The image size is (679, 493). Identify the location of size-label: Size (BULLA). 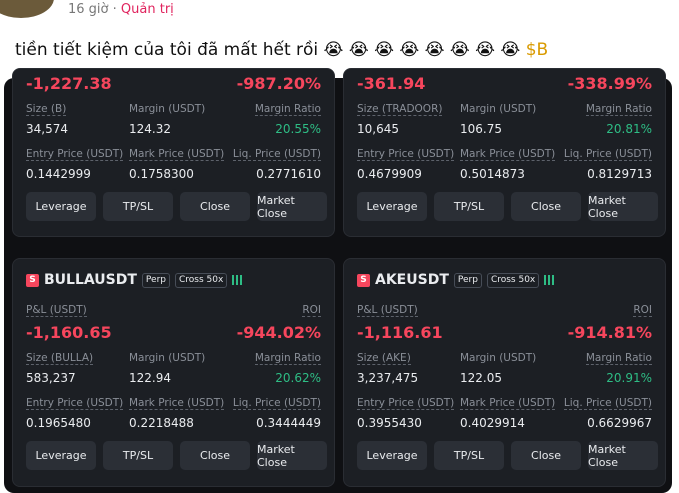
(60, 358).